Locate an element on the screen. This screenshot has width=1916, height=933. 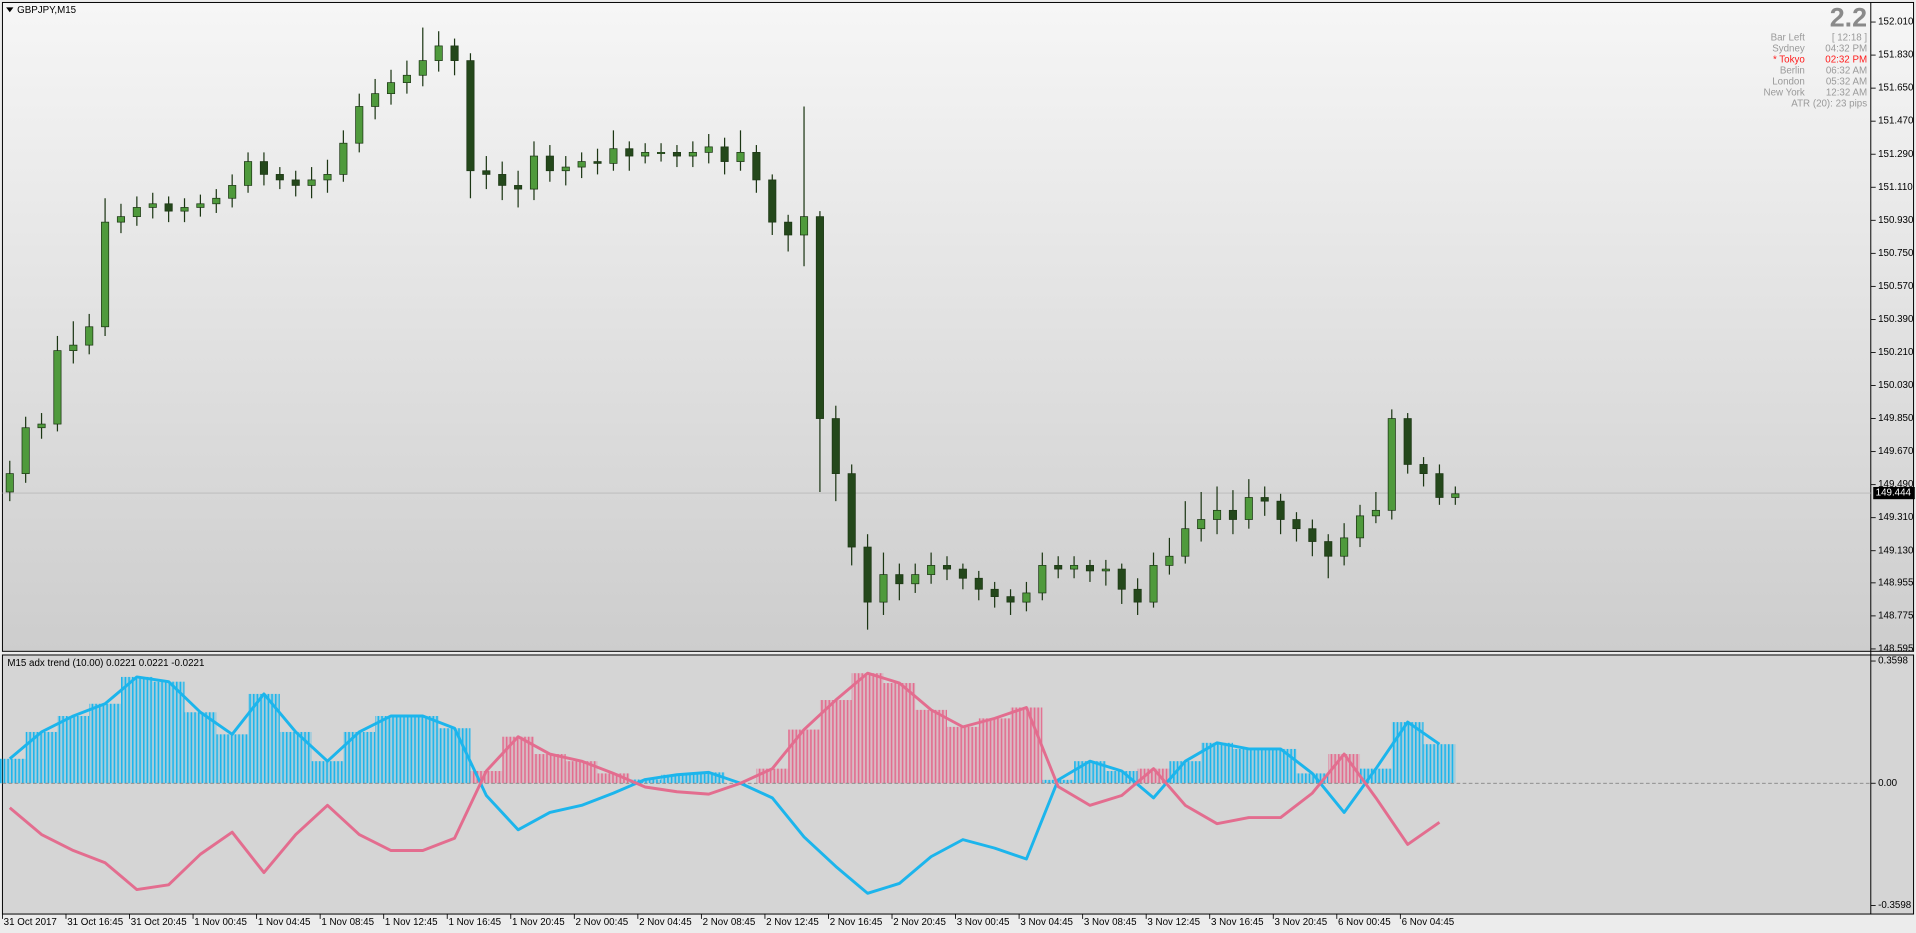
x-tick-label: 6 Nov 04:45 is located at coordinates (1428, 922).